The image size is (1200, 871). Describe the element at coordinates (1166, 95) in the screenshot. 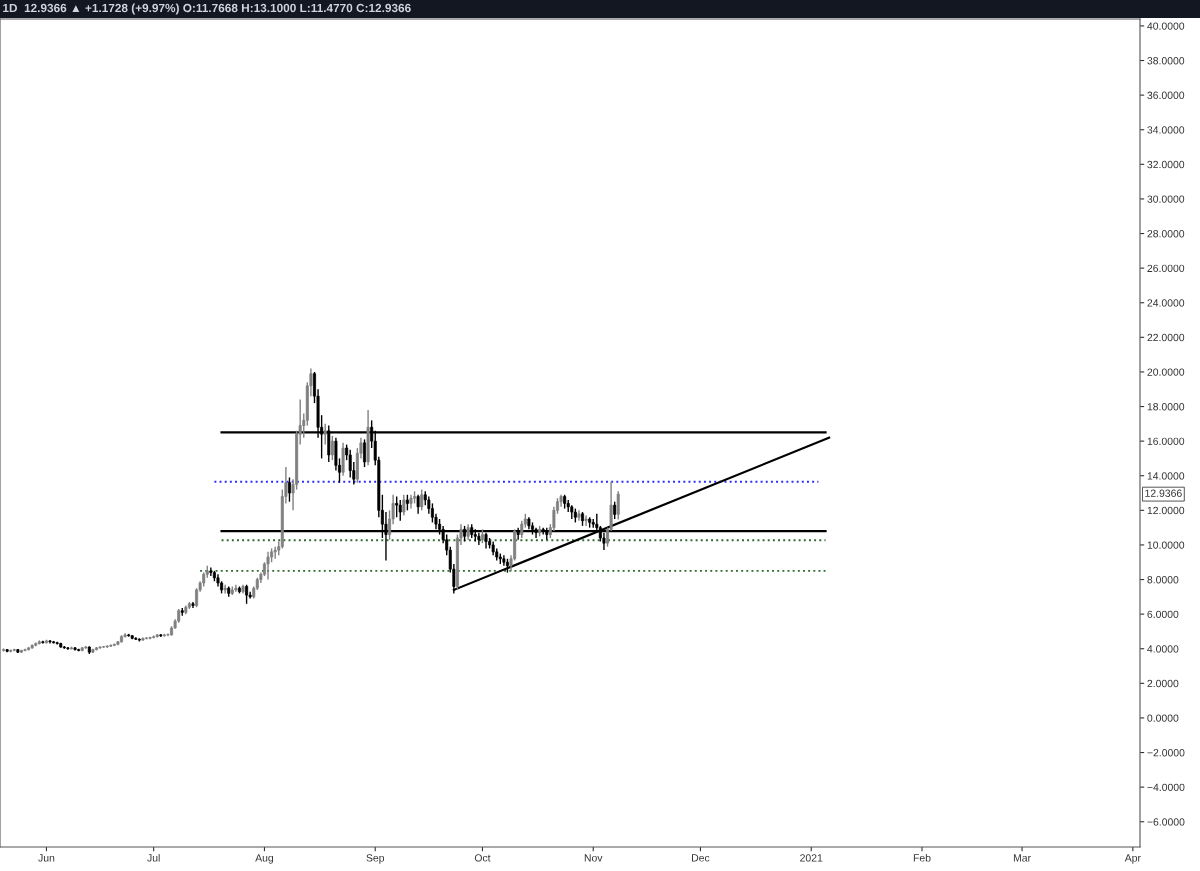

I see `y-tick-label: 36.0000` at that location.